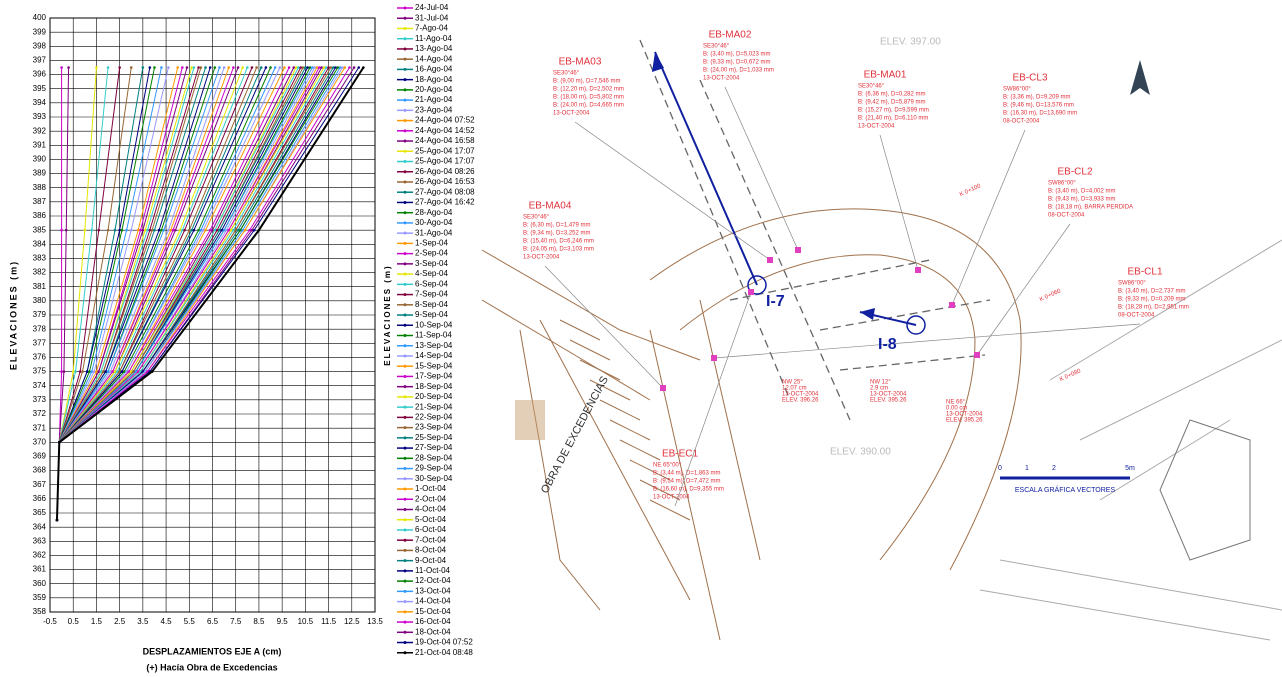  I want to click on x-tick-label: 7.5, so click(236, 621).